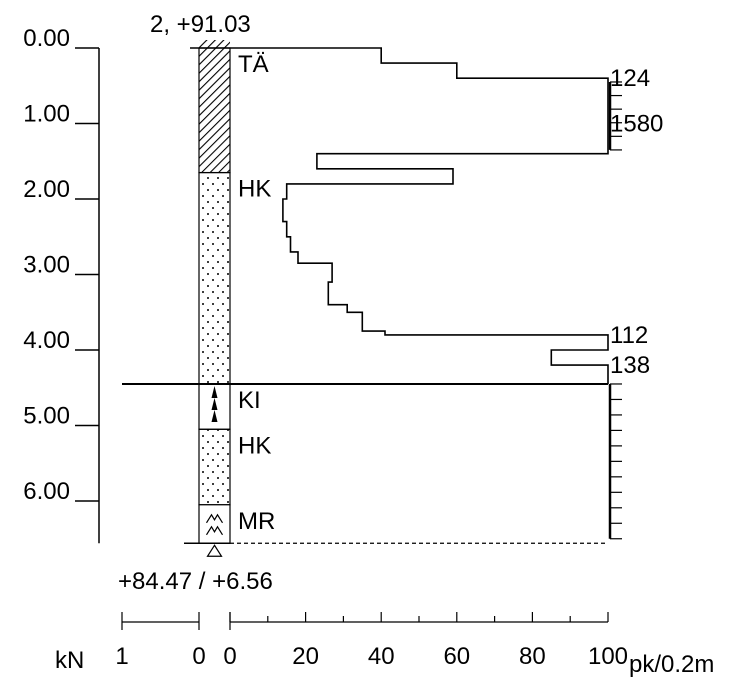 This screenshot has width=739, height=678. Describe the element at coordinates (195, 581) in the screenshot. I see `bottom-elevation-label: +84.47 / +6.56` at that location.